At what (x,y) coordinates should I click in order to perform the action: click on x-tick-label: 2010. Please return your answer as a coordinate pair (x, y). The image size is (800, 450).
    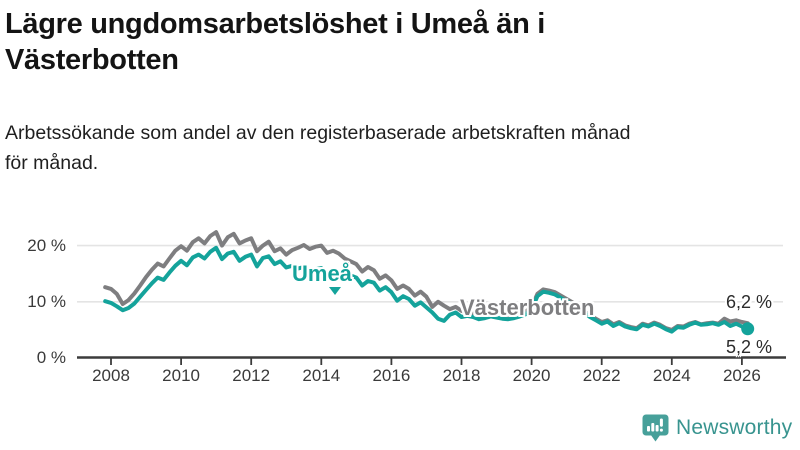
    Looking at the image, I should click on (181, 375).